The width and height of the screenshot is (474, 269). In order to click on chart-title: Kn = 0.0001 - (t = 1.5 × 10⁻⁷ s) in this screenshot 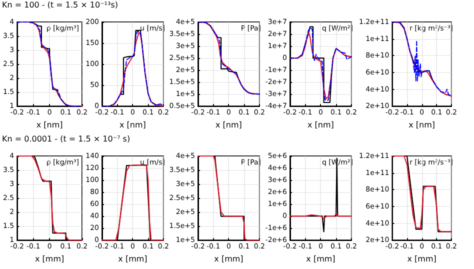, I will do `click(66, 139)`.